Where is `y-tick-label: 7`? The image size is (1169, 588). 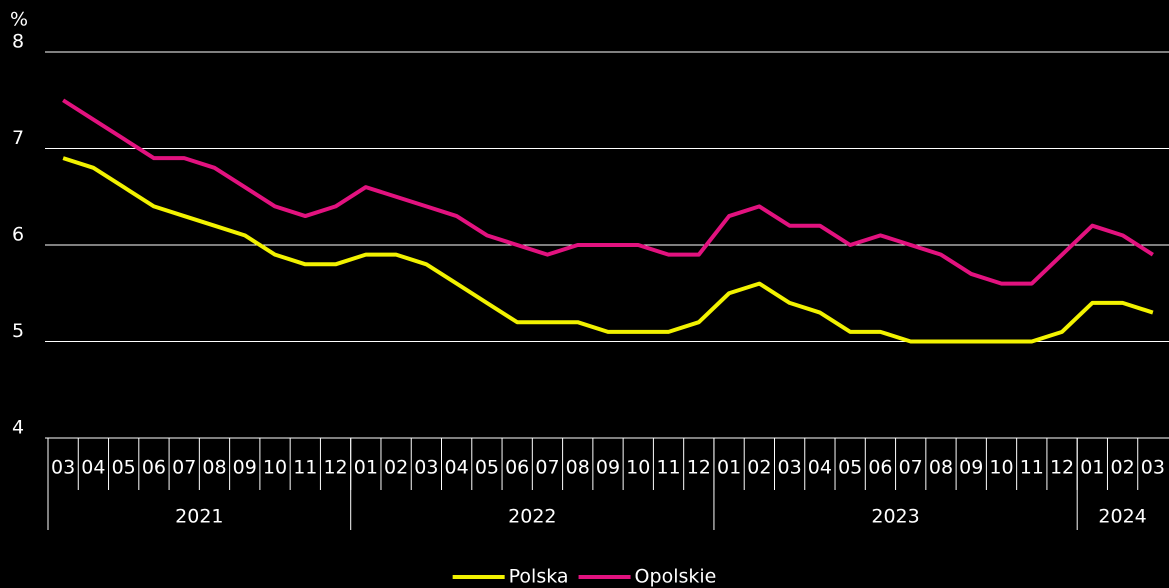
y-tick-label: 7 is located at coordinates (18, 138).